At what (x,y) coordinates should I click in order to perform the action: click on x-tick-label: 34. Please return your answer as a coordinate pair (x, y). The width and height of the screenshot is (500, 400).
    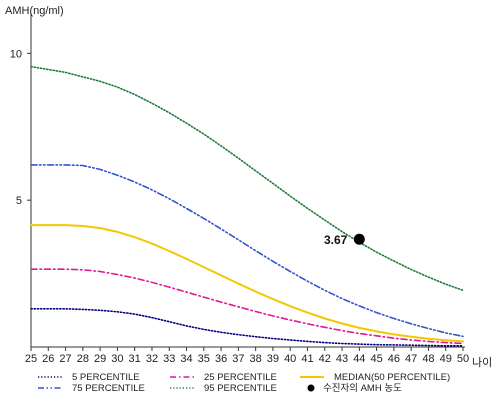
    Looking at the image, I should click on (186, 359).